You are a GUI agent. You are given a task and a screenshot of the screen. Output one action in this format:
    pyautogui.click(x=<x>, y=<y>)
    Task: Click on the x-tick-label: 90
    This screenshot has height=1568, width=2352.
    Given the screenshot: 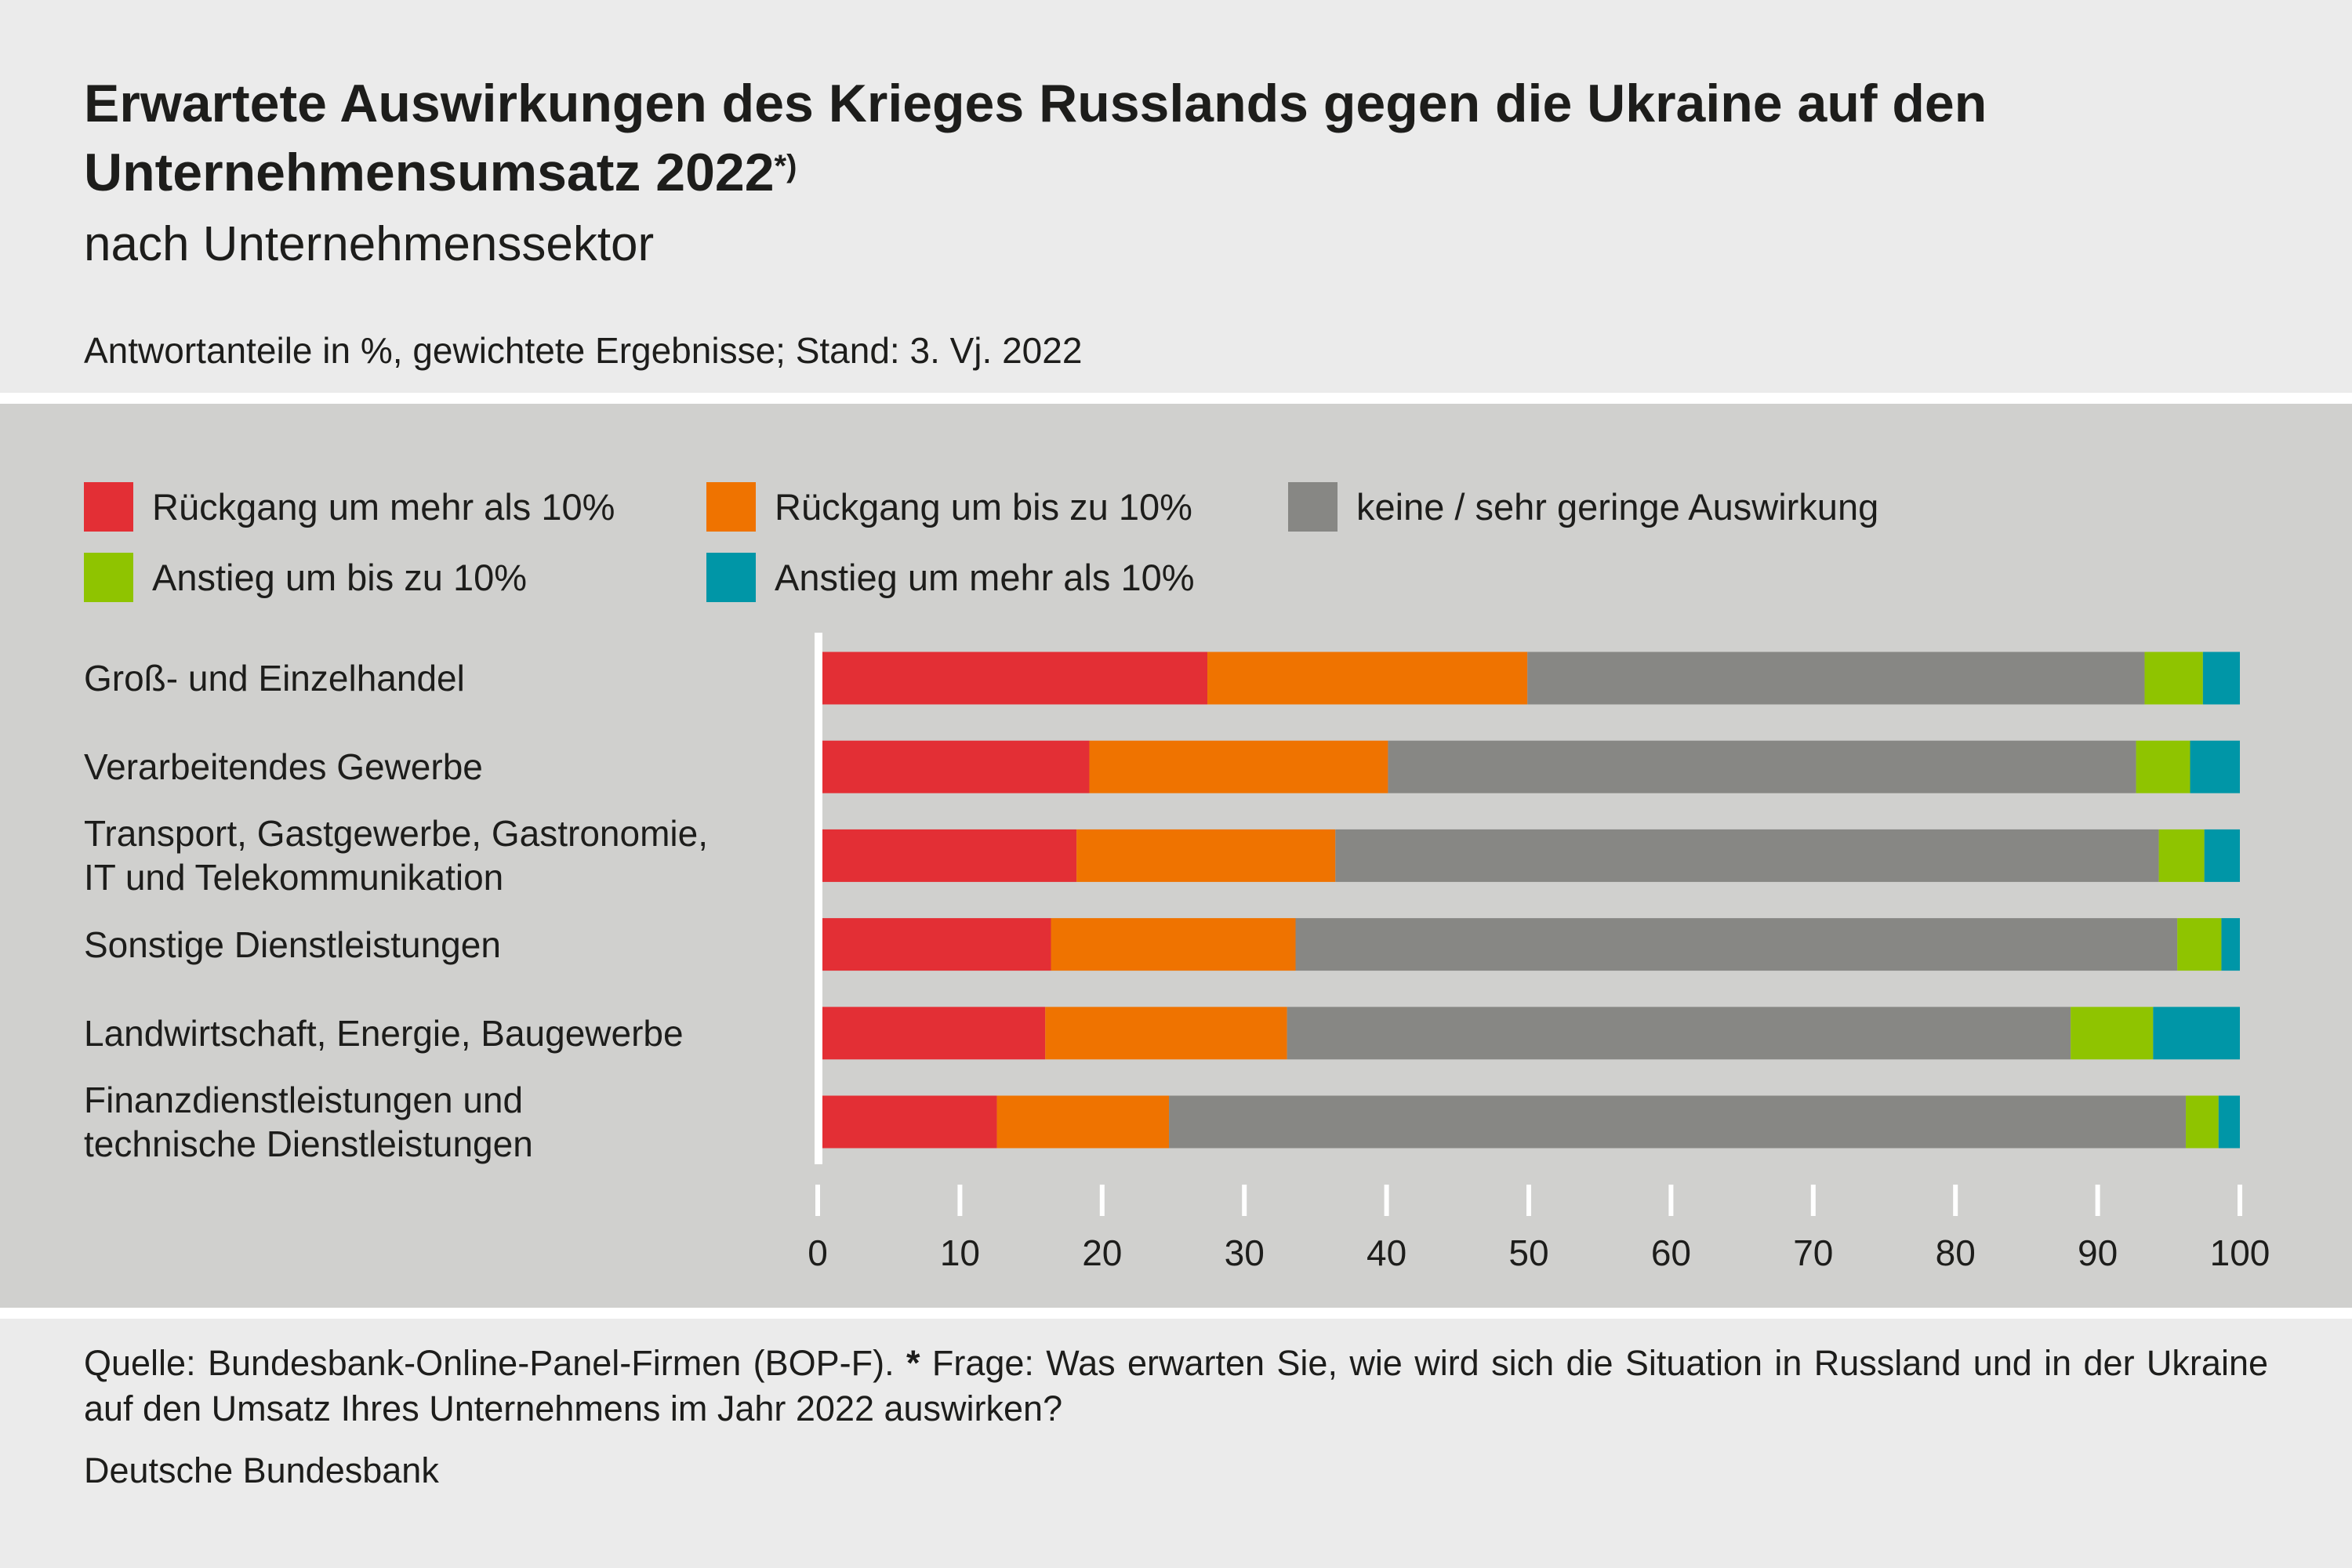 What is the action you would take?
    pyautogui.click(x=2098, y=1252)
    